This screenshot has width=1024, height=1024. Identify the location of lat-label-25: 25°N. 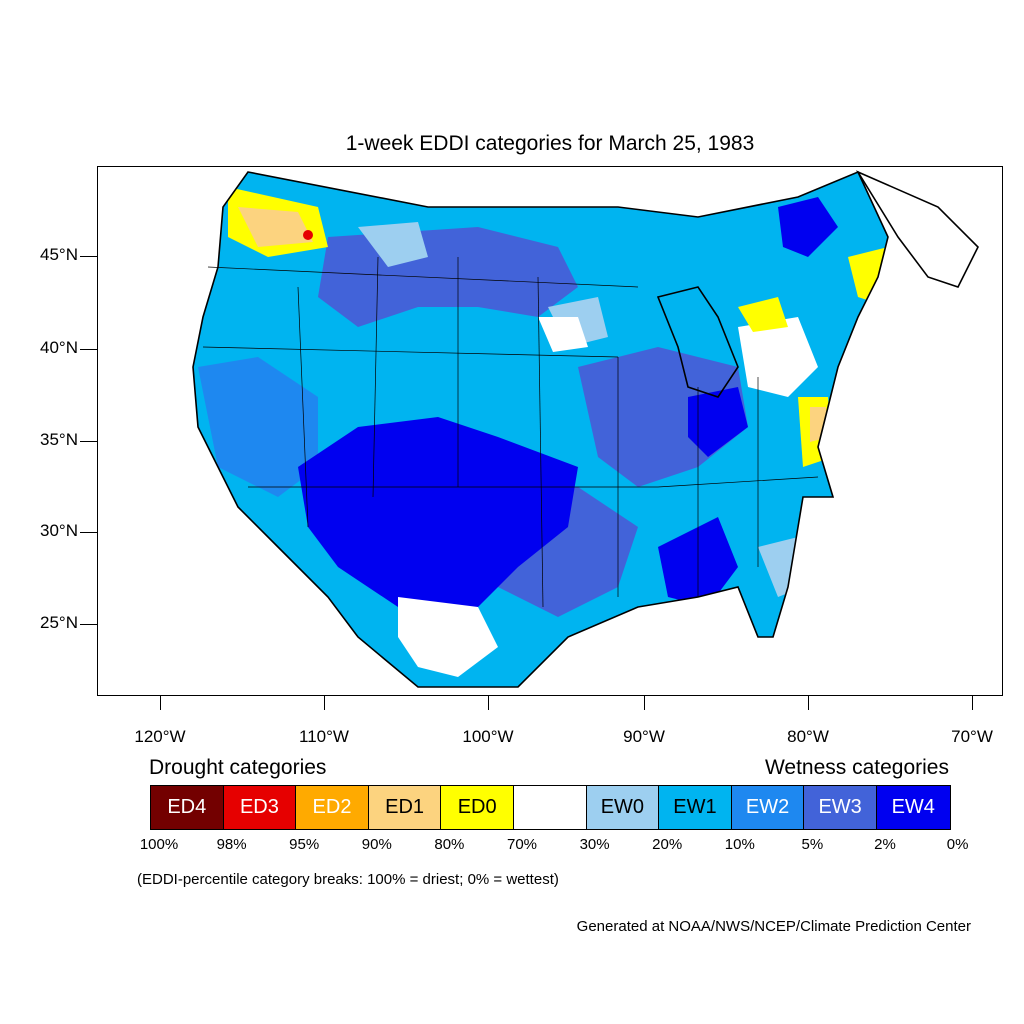
(59, 622).